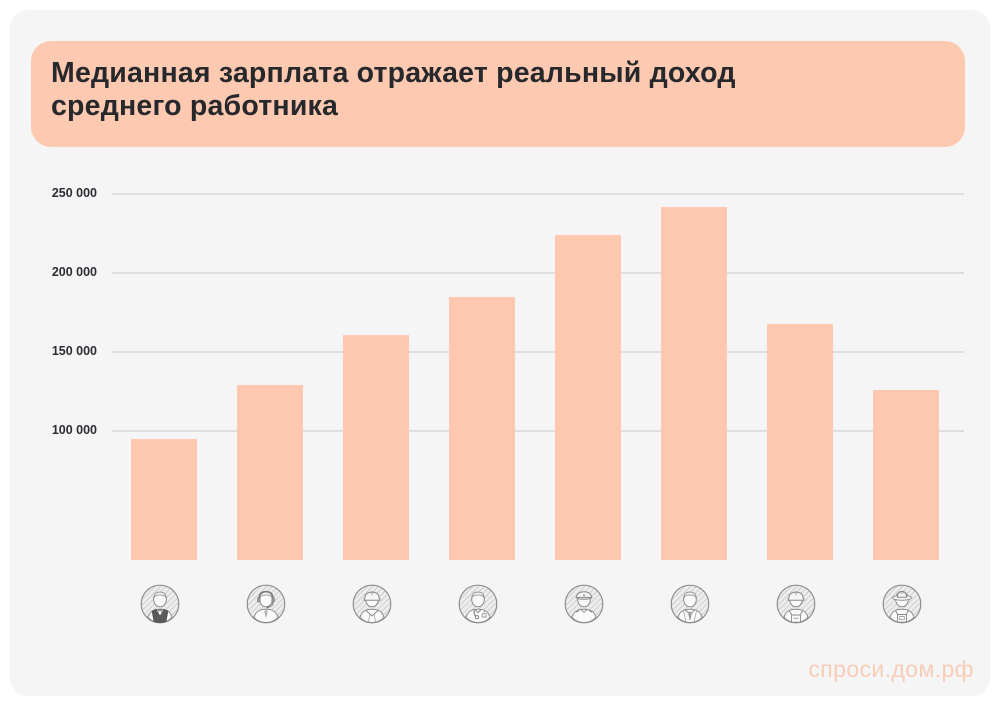  I want to click on page-title-line-2: среднего работника, so click(195, 106).